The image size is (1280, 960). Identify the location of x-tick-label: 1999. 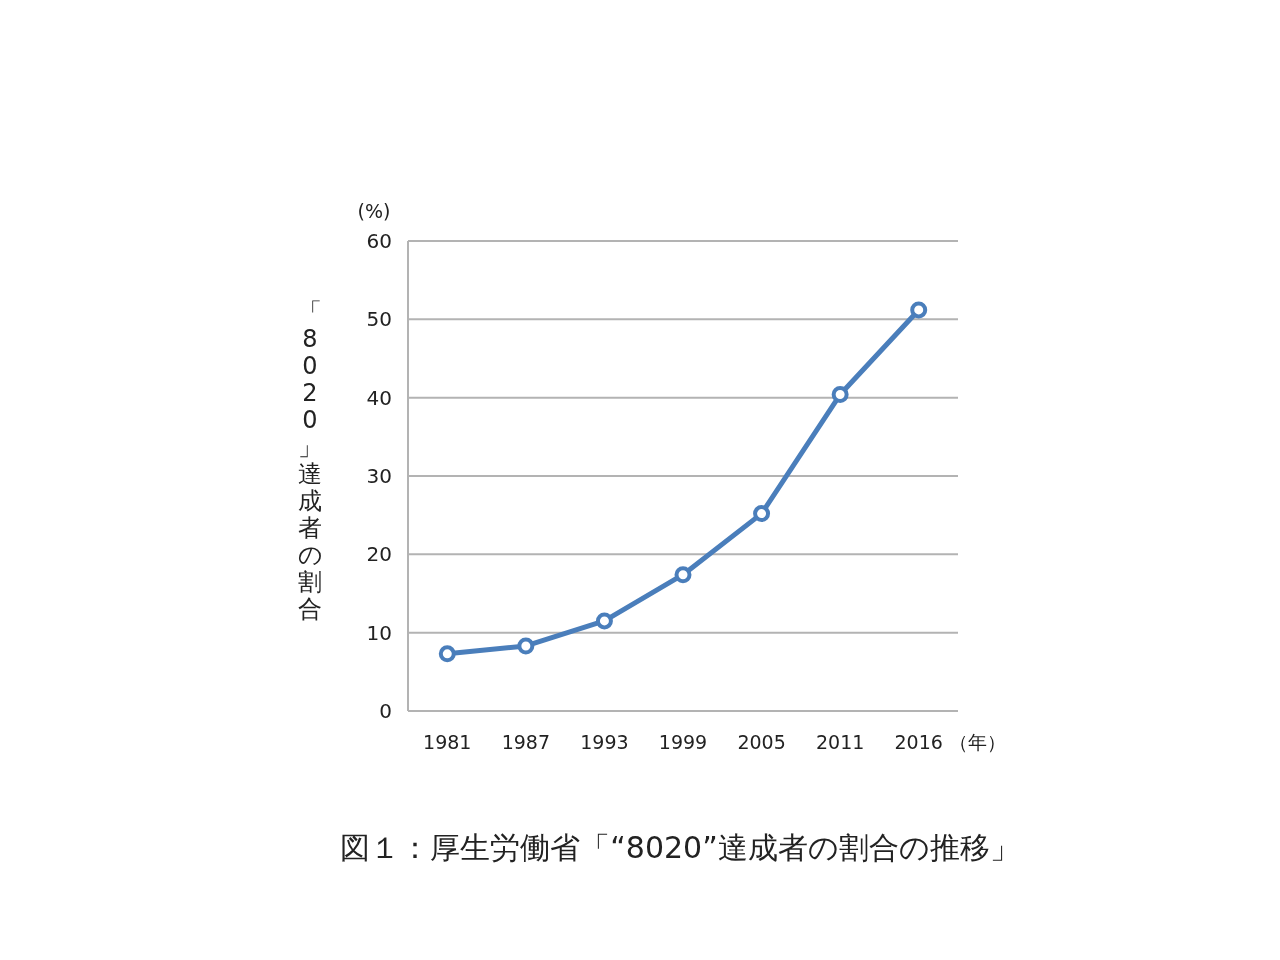
(683, 742).